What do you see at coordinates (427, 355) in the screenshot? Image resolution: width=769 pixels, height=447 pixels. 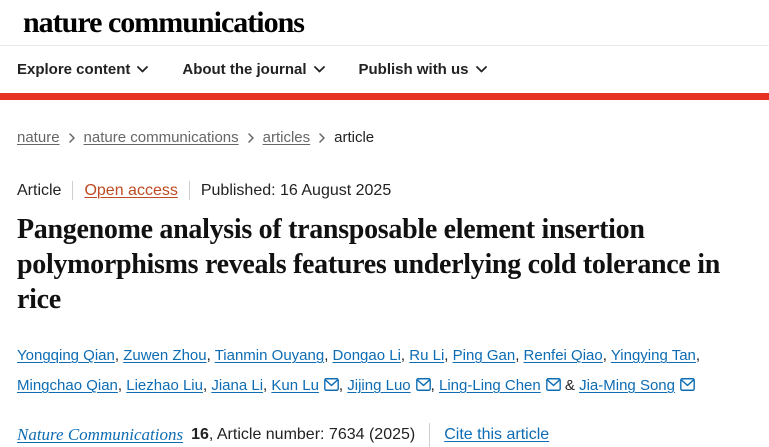 I see `author-link: Ru Li` at bounding box center [427, 355].